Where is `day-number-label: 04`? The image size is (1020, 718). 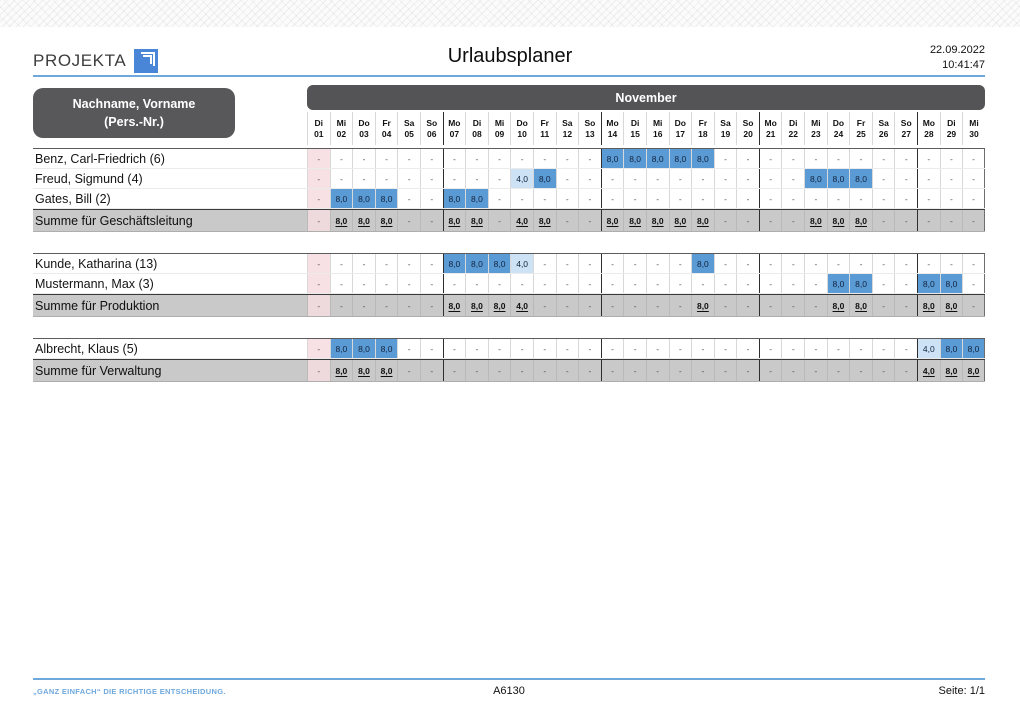 day-number-label: 04 is located at coordinates (386, 133).